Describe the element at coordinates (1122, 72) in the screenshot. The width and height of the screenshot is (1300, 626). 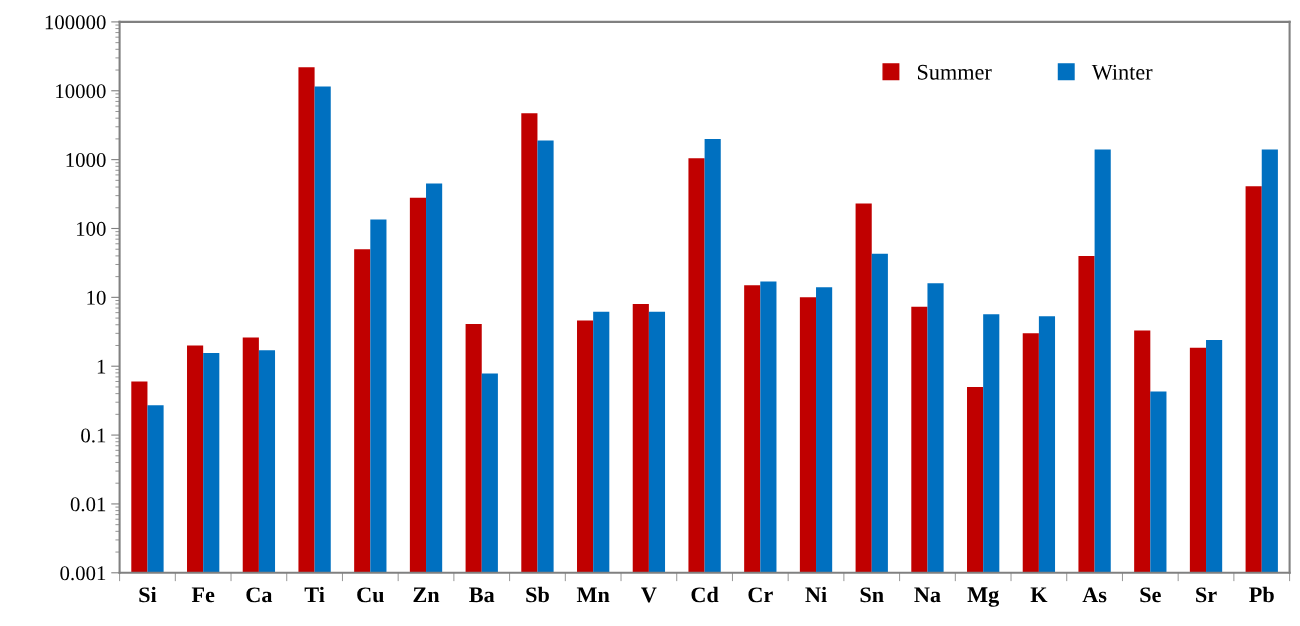
I see `legend-label: Winter` at that location.